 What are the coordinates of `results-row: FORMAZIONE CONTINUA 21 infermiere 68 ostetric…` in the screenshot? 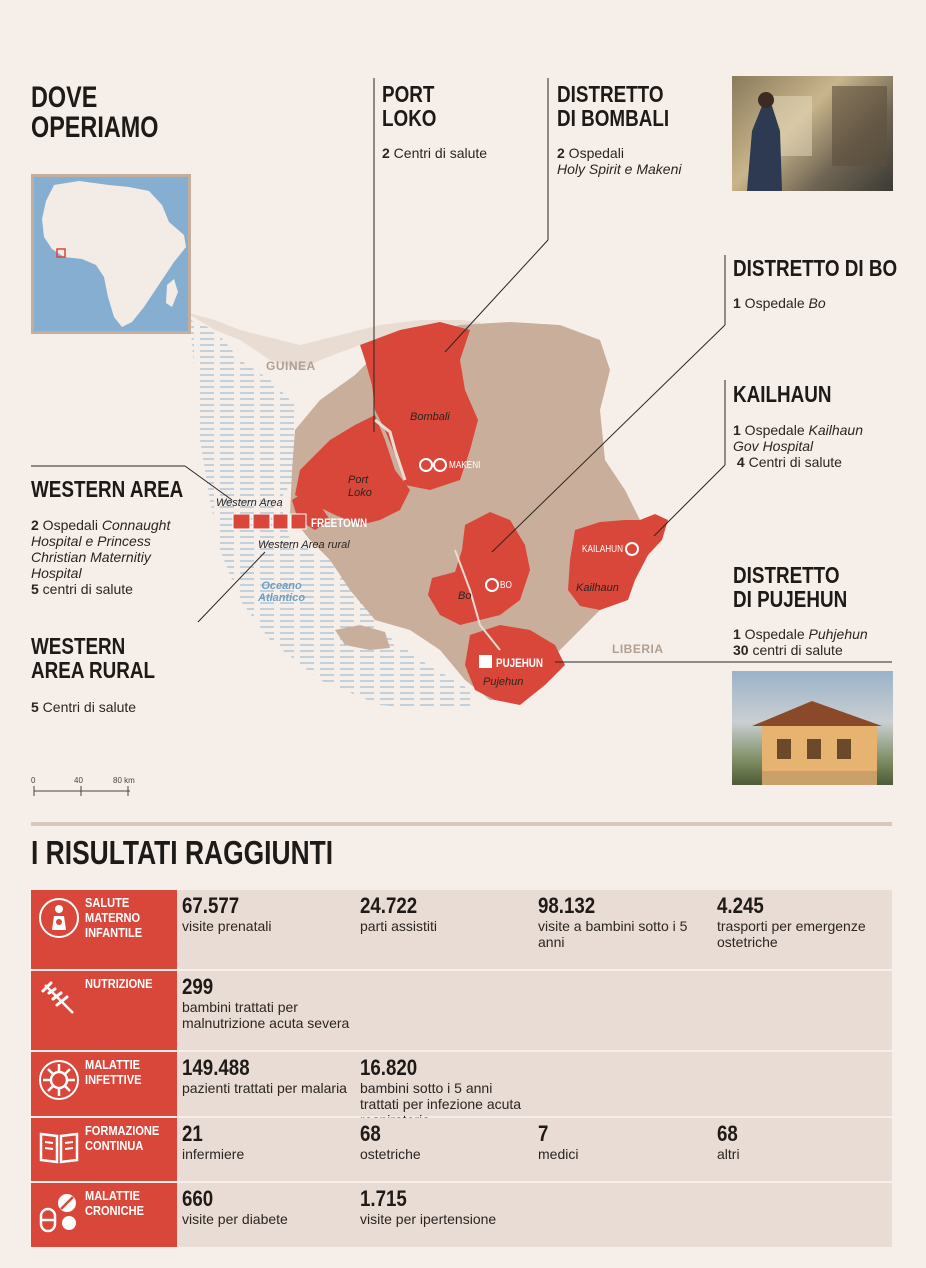 It's located at (461, 1149).